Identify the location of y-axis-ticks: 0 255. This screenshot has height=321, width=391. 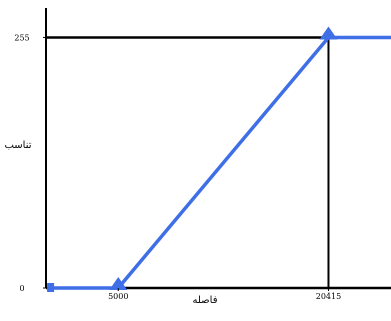
(30, 163).